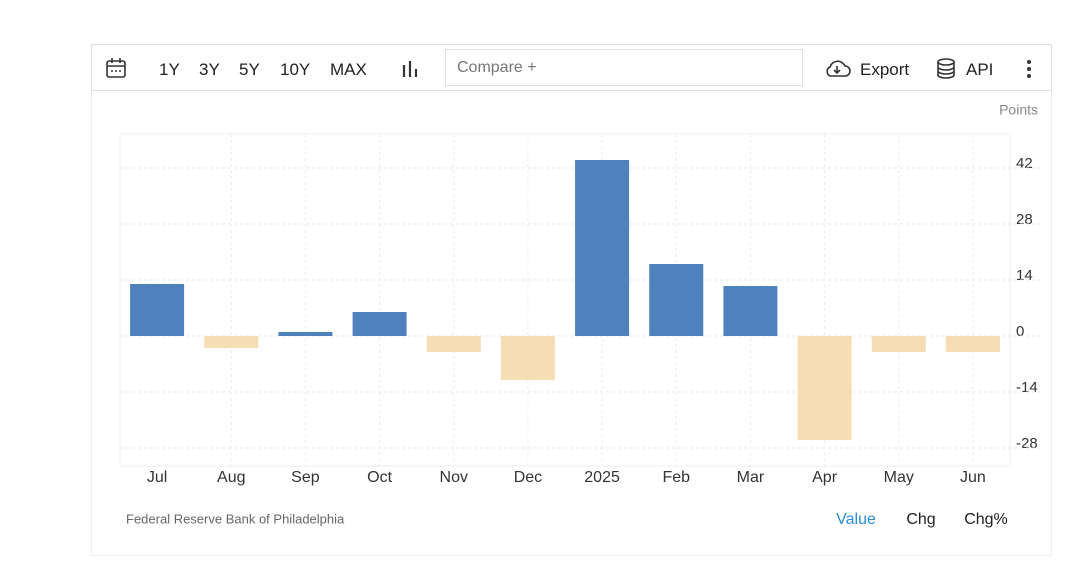 This screenshot has height=578, width=1065. I want to click on x-tick-label: Apr, so click(825, 477).